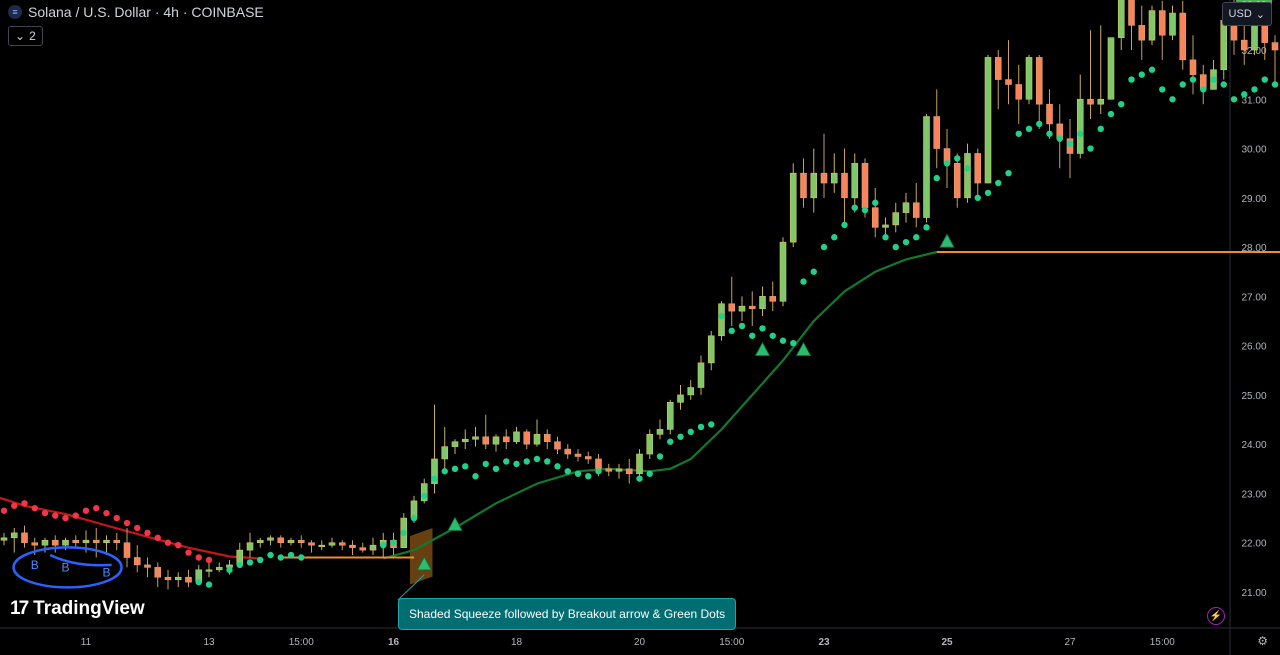  Describe the element at coordinates (1253, 150) in the screenshot. I see `y-tick-label: 30.00` at that location.